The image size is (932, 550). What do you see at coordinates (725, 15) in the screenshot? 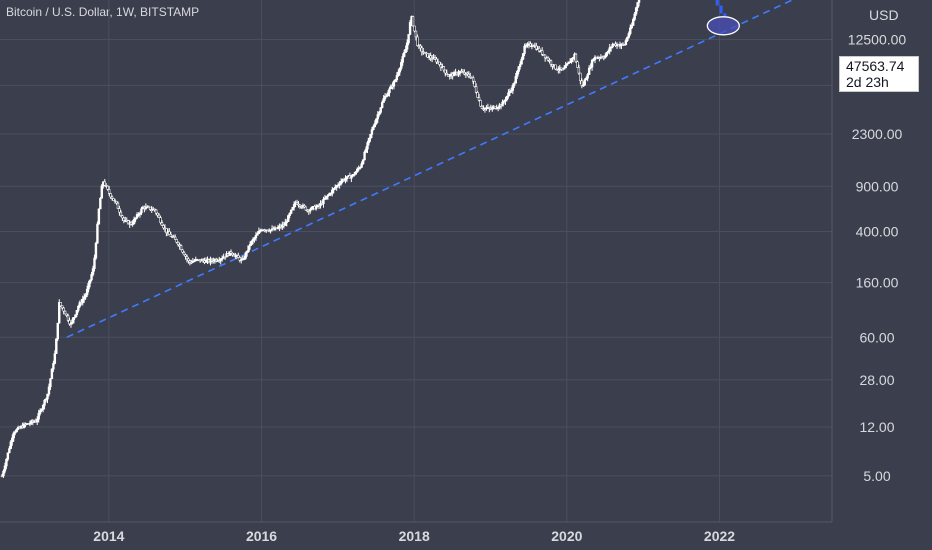
I see `projection-bar` at bounding box center [725, 15].